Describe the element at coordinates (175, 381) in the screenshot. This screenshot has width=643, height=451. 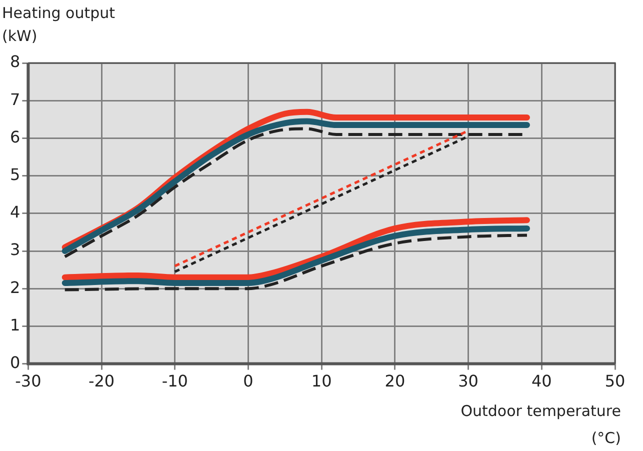
I see `x-tick-label: -10` at that location.